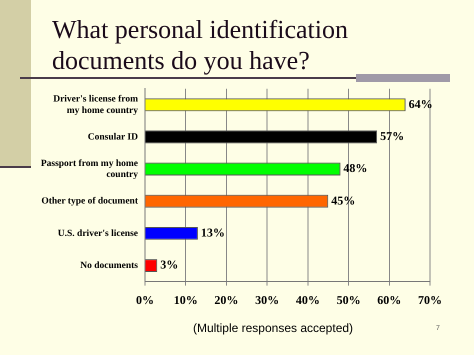  Describe the element at coordinates (267, 299) in the screenshot. I see `x-tick-label: 30%` at that location.